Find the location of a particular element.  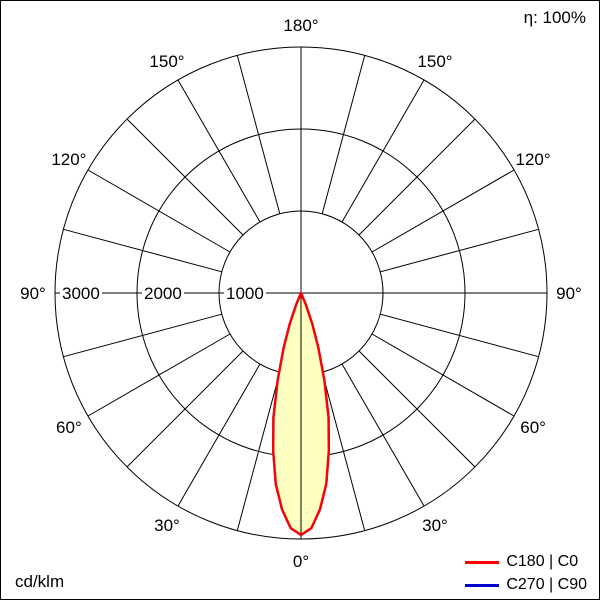

efficiency-label: η: 100% is located at coordinates (554, 17).